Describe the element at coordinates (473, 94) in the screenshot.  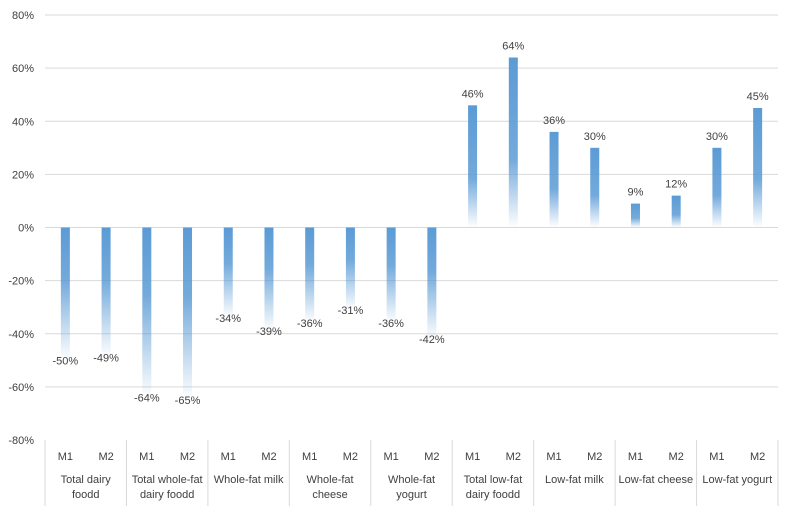
I see `data-label: 46%` at that location.